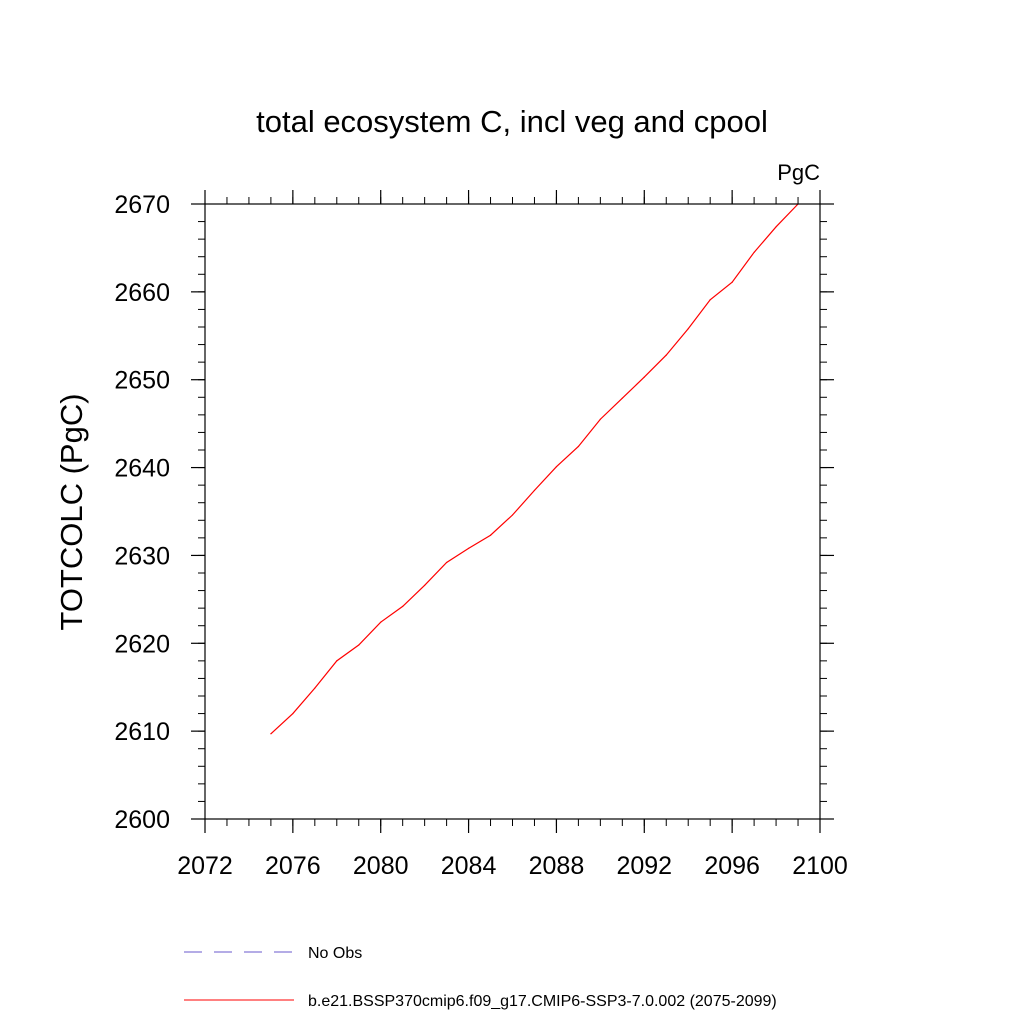 This screenshot has width=1024, height=1024. Describe the element at coordinates (142, 512) in the screenshot. I see `y-tick-labels: 2600 2610 2620 2630 2640 2650 2660 2670` at that location.